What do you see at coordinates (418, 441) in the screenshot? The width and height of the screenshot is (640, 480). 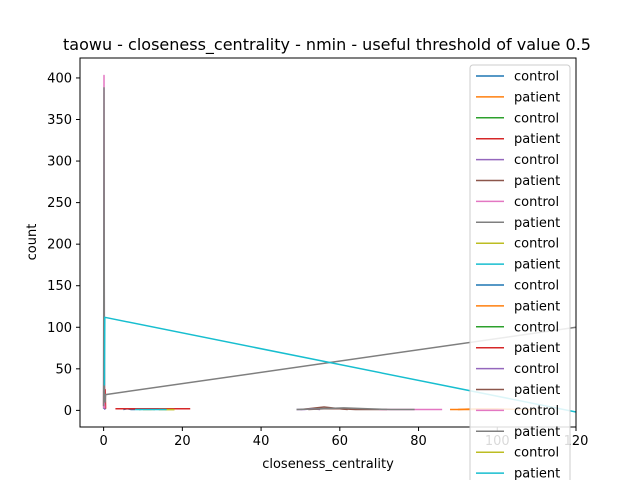 I see `x-tick-label: 80` at bounding box center [418, 441].